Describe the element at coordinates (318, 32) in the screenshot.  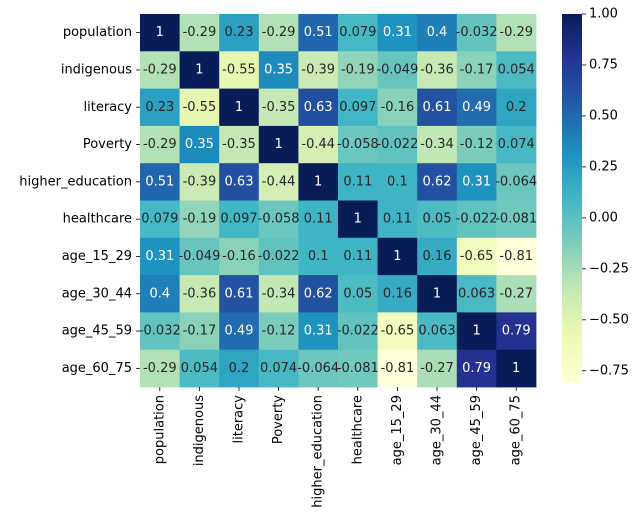
I see `cell-annotation: 0.51` at that location.